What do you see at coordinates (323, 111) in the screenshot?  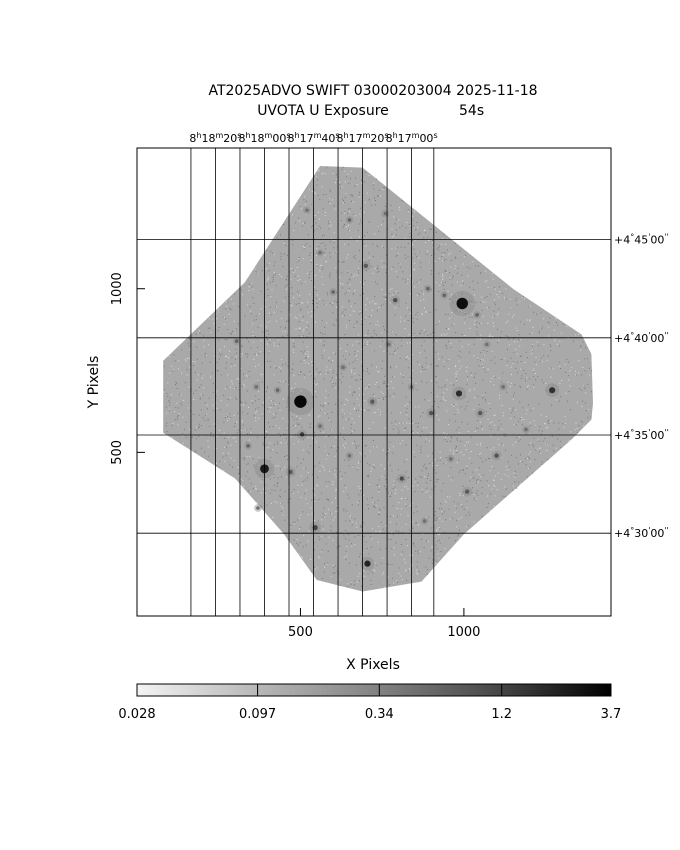 I see `chart-subtitle: UVOTA U Exposure` at bounding box center [323, 111].